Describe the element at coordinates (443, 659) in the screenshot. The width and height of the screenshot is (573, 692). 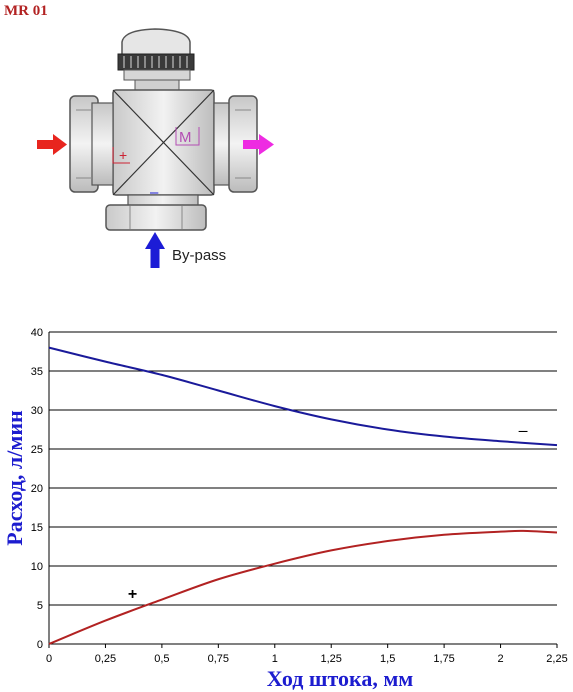
I see `x-tick-label: 1,75` at that location.